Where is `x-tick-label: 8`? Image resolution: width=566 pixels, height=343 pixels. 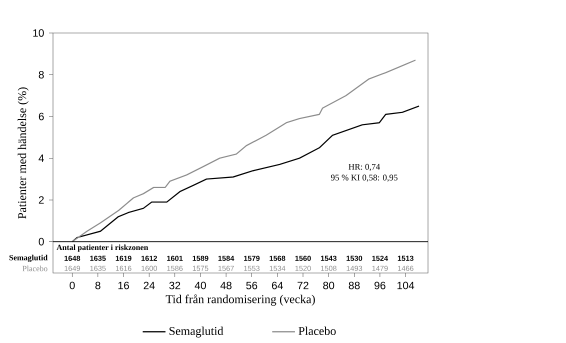
x-tick-label: 8 is located at coordinates (97, 286).